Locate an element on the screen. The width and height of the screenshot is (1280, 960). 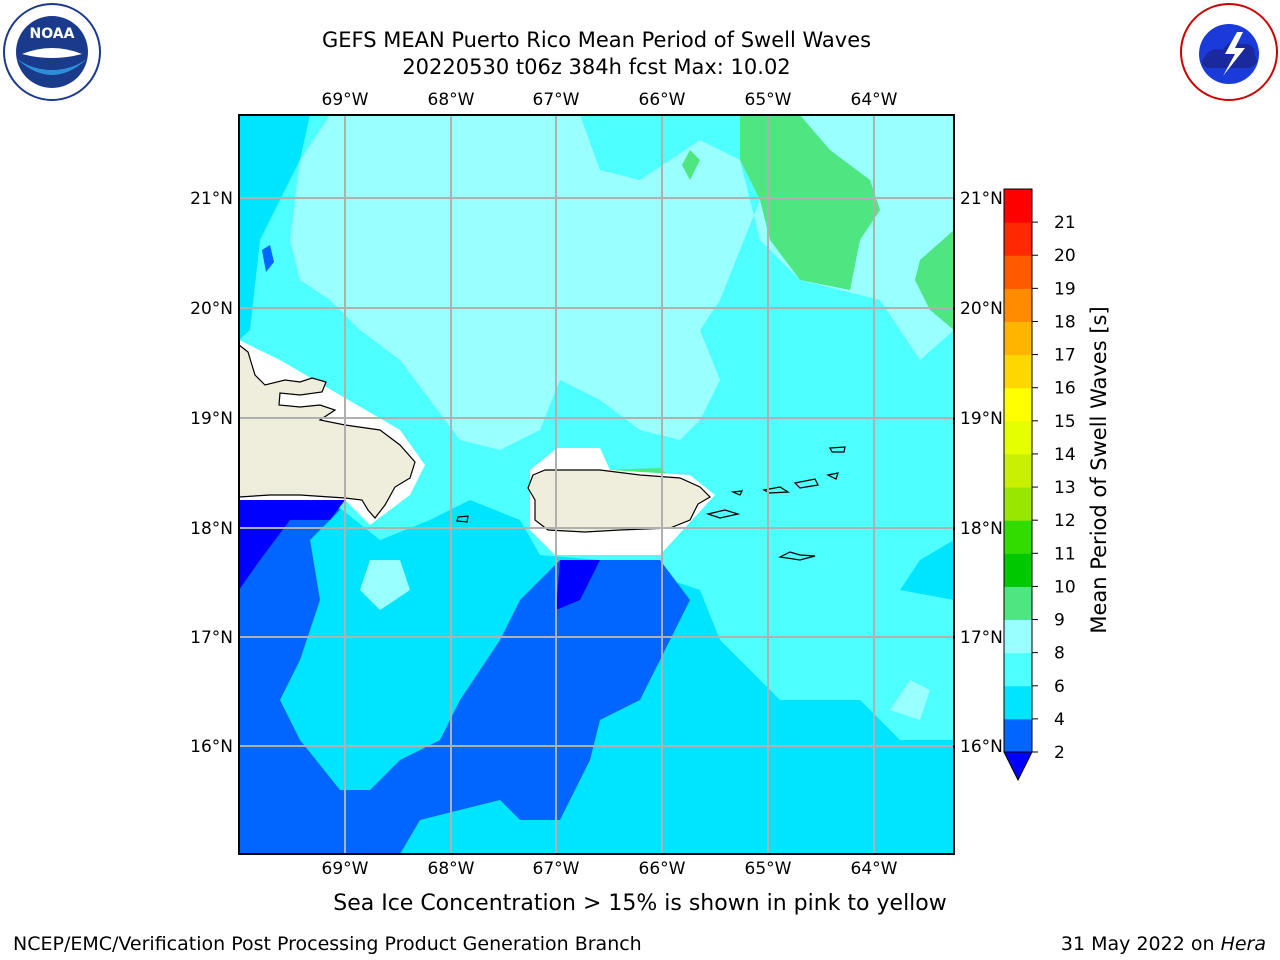
lat-labels-right: 21°N 20°N 19°N 18°N 17°N 16°N is located at coordinates (981, 473).